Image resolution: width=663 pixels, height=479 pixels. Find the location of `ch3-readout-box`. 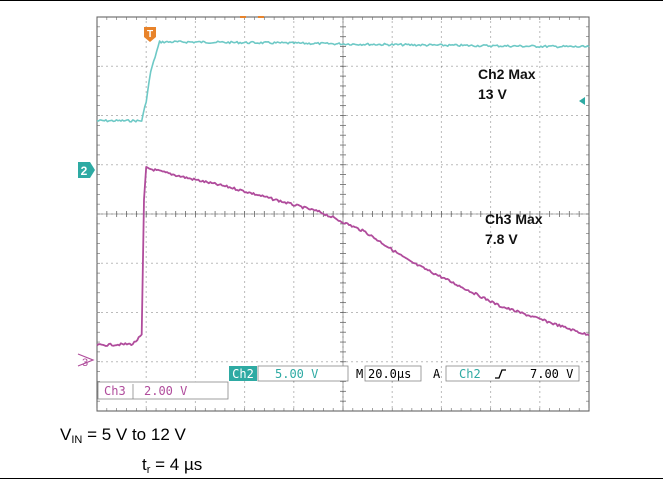

ch3-readout-box is located at coordinates (163, 390).